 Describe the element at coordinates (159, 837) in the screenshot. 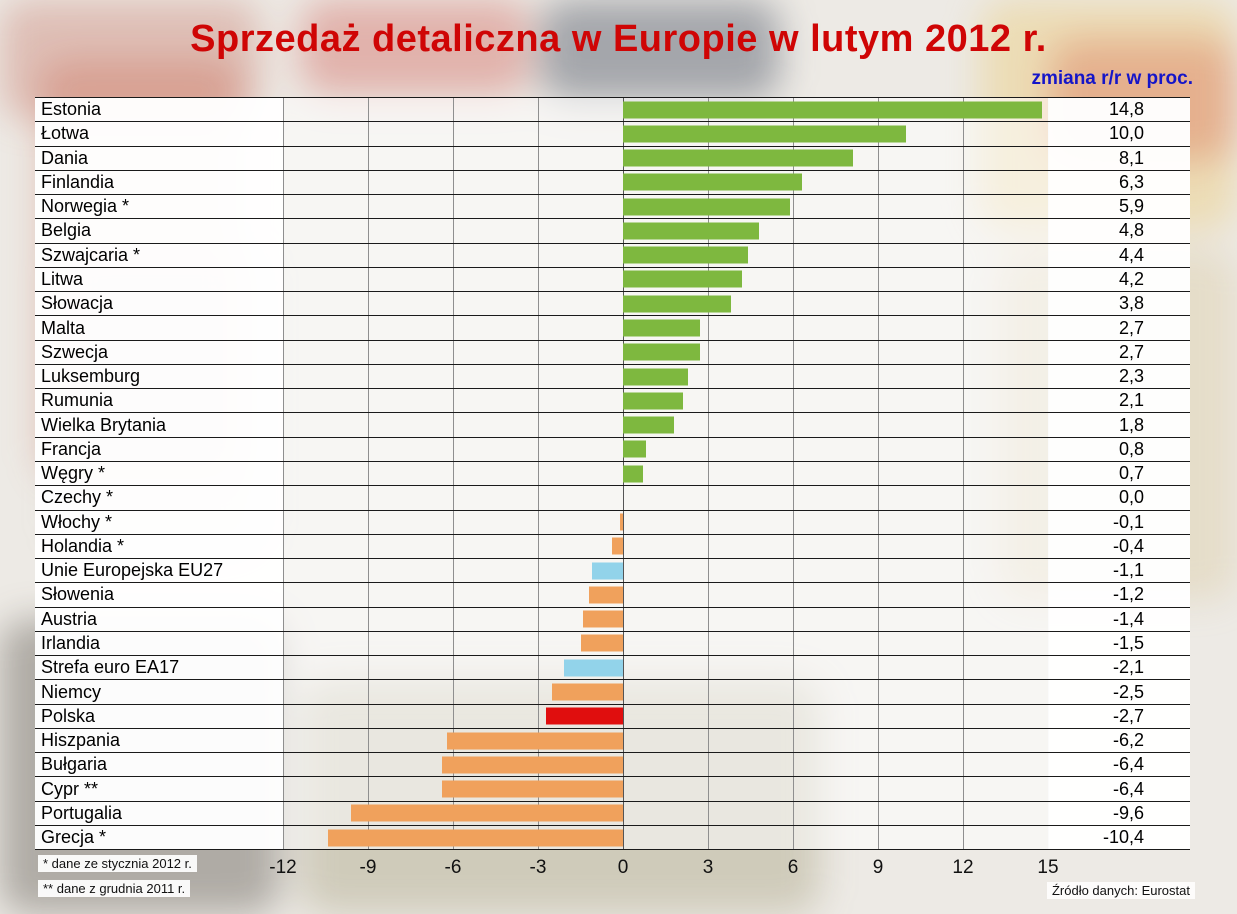

I see `country-label: Grecja *` at that location.